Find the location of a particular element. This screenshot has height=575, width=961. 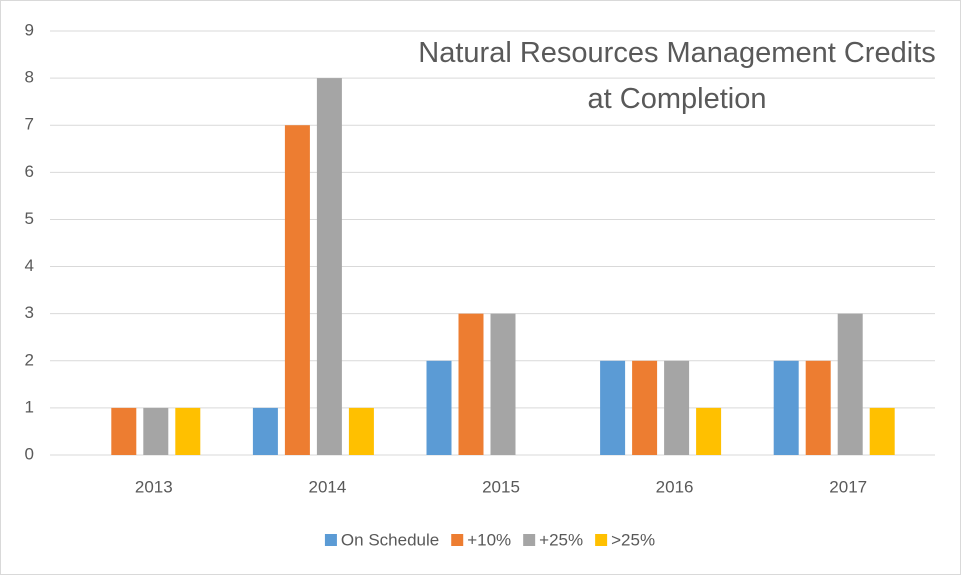

x-tick-label: 2014 is located at coordinates (327, 486).